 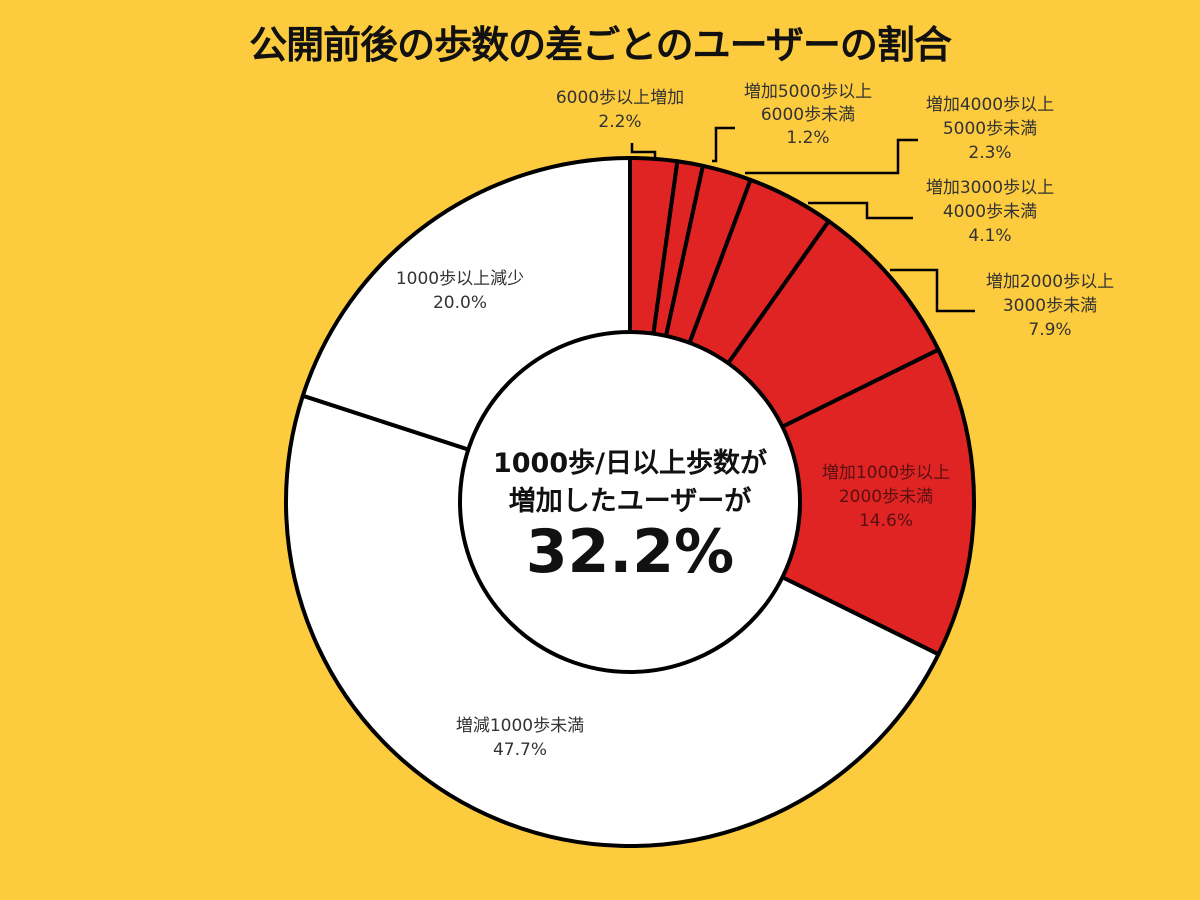 I want to click on chart-title: 公開前後の歩数の差ごとのユーザーの割合, so click(x=600, y=45).